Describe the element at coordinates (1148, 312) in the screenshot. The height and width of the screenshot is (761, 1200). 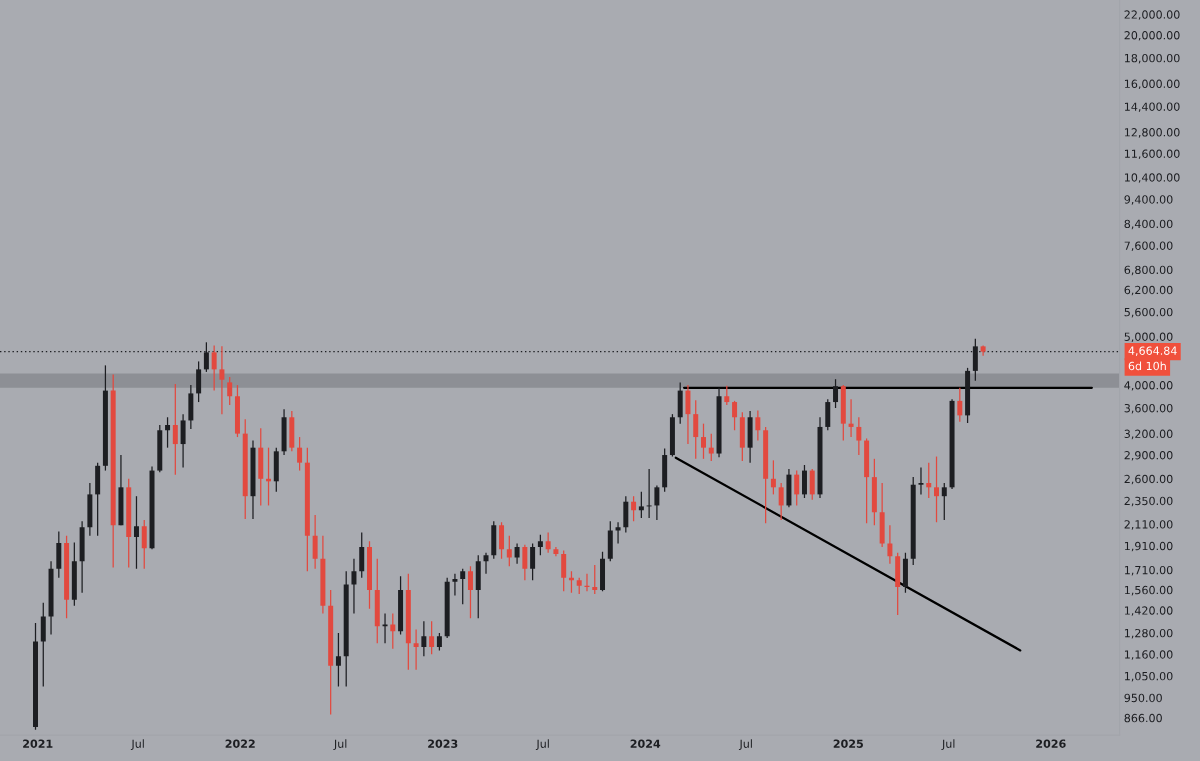
I see `y-tick-label: 5,600.00` at that location.